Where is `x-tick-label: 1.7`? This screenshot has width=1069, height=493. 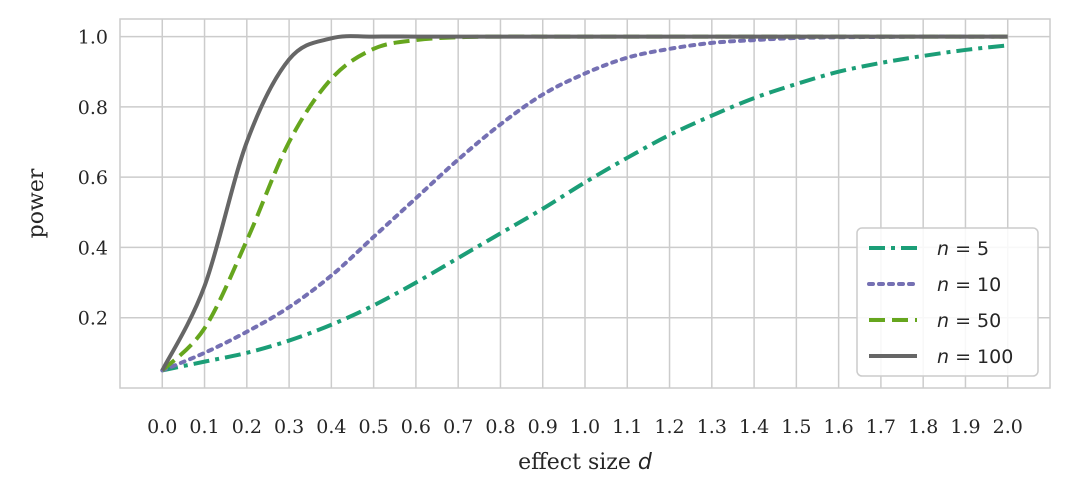 x-tick-label: 1.7 is located at coordinates (881, 427).